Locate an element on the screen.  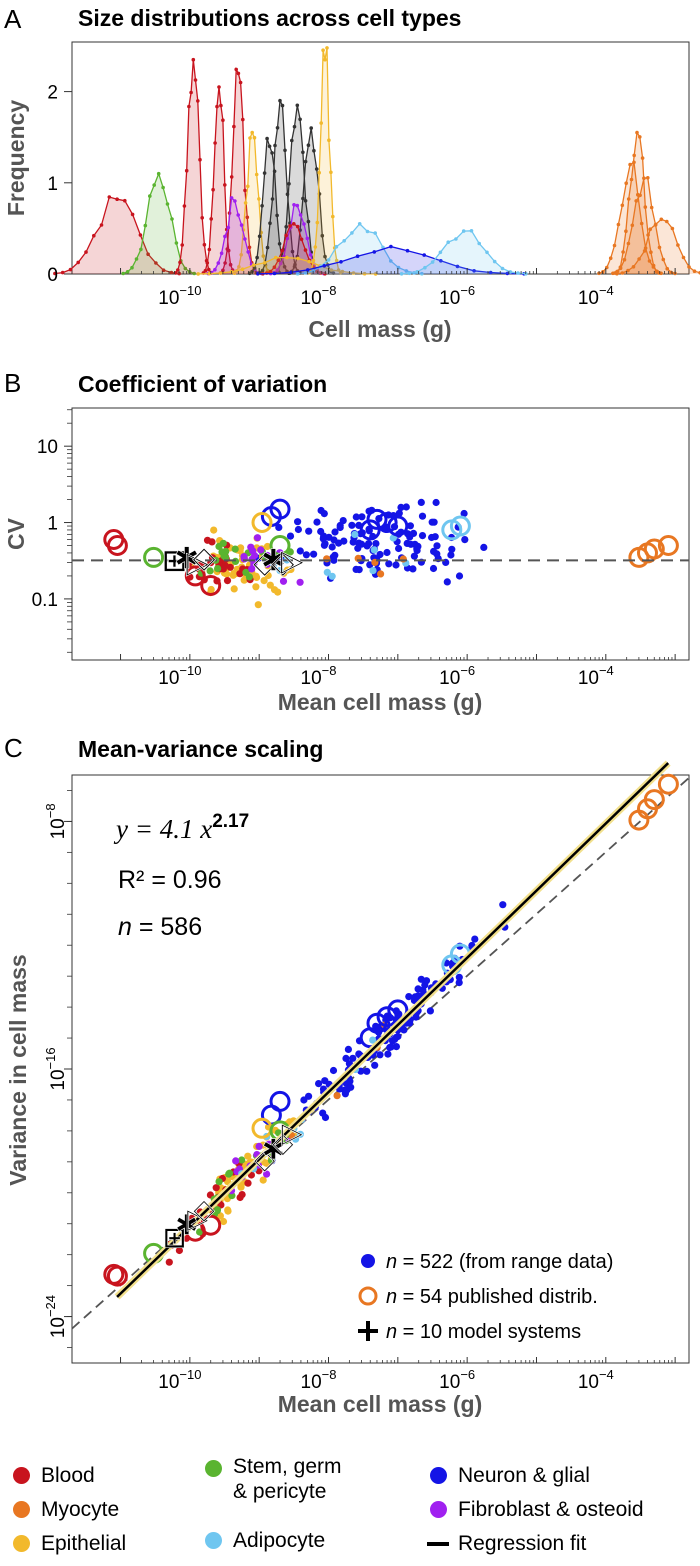
x-tick-label: 10⁻⁶ is located at coordinates (457, 676).